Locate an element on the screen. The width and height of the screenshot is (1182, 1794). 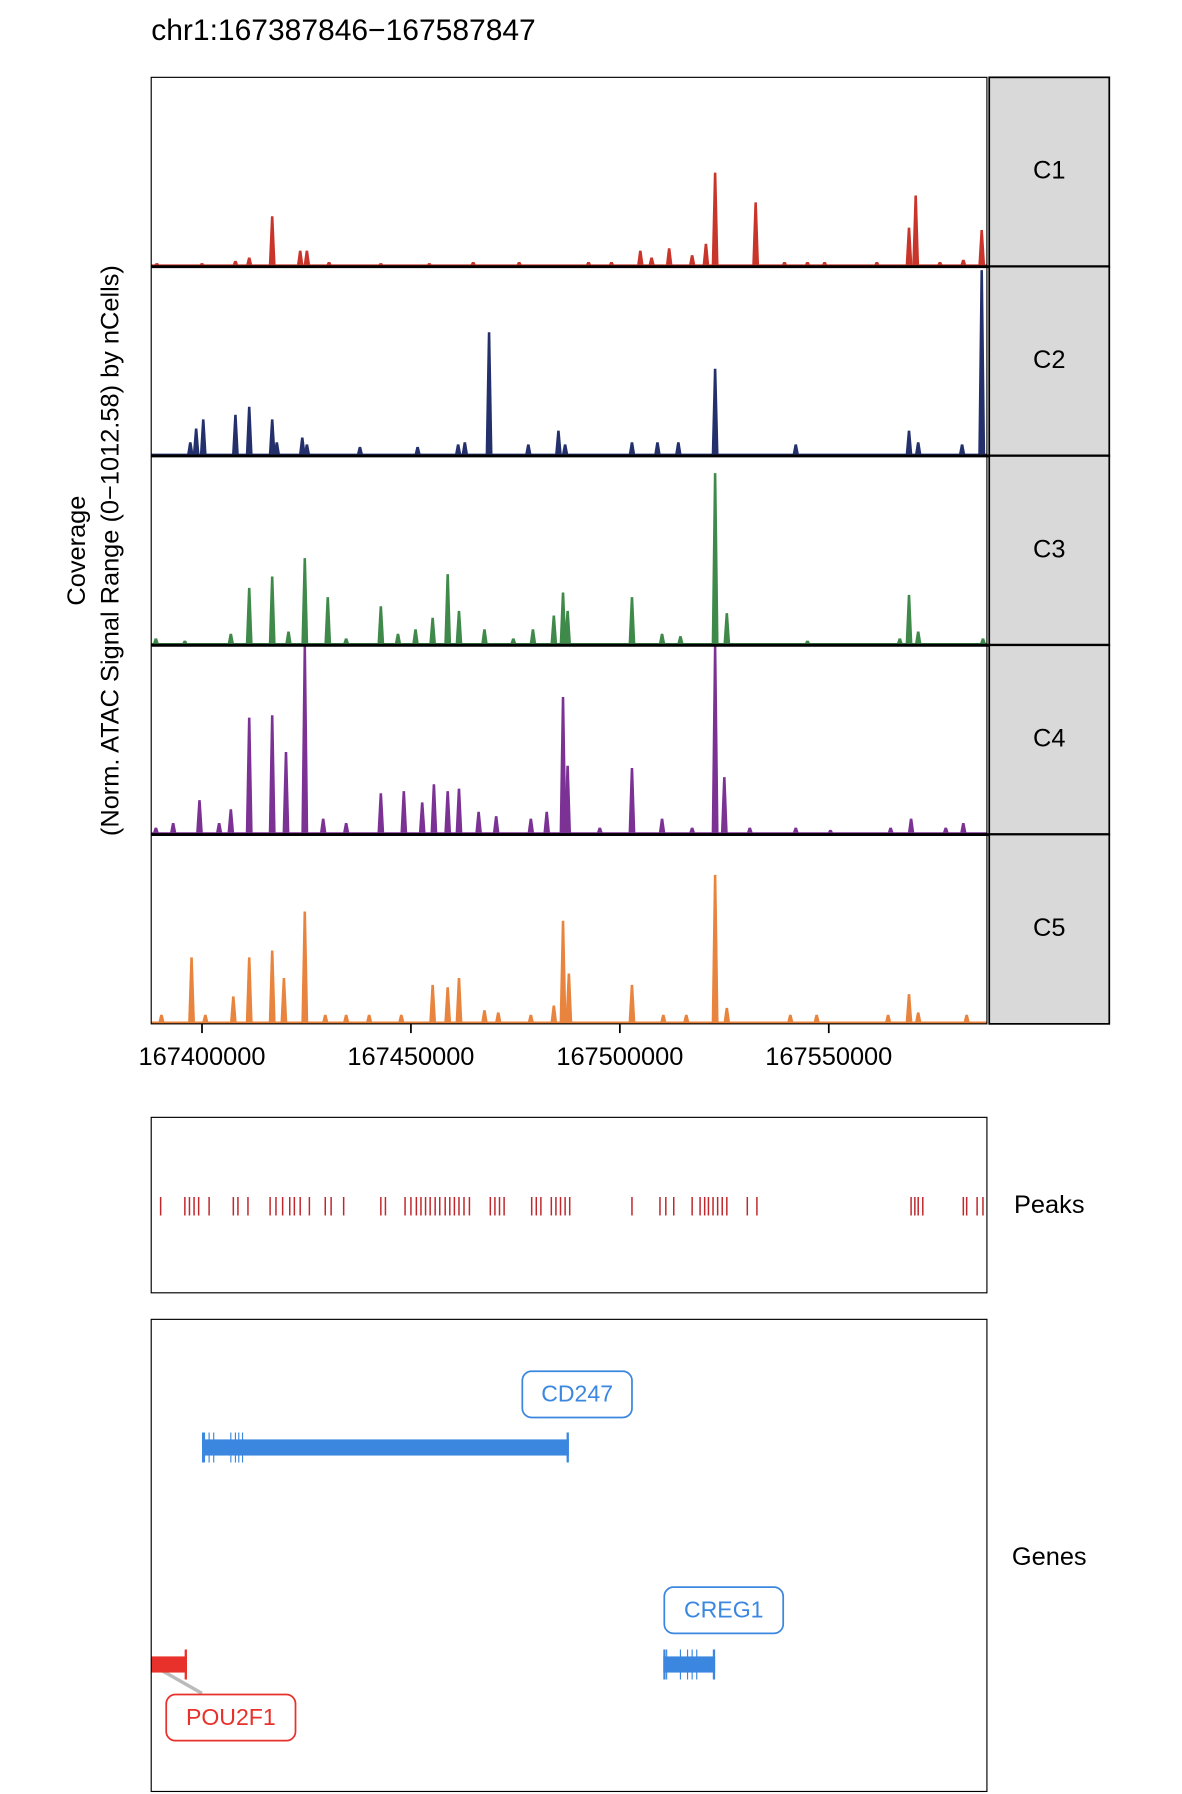
chart-title: chr1:167387846−167587847 is located at coordinates (343, 30).